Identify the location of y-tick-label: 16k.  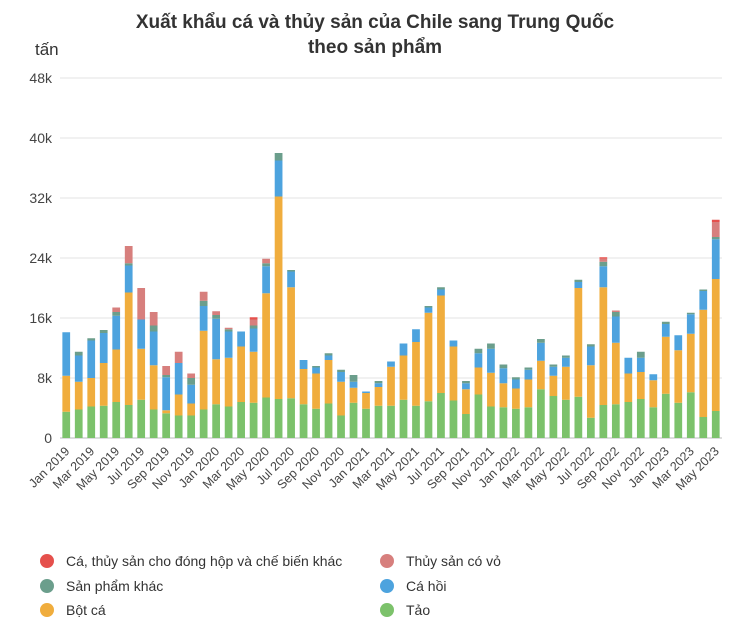
(41, 318).